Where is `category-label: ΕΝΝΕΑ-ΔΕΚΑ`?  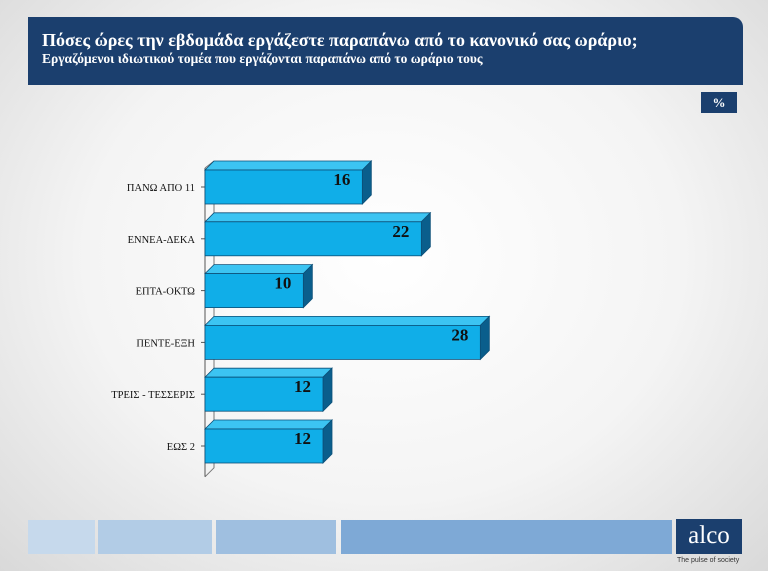
category-label: ΕΝΝΕΑ-ΔΕΚΑ is located at coordinates (162, 240).